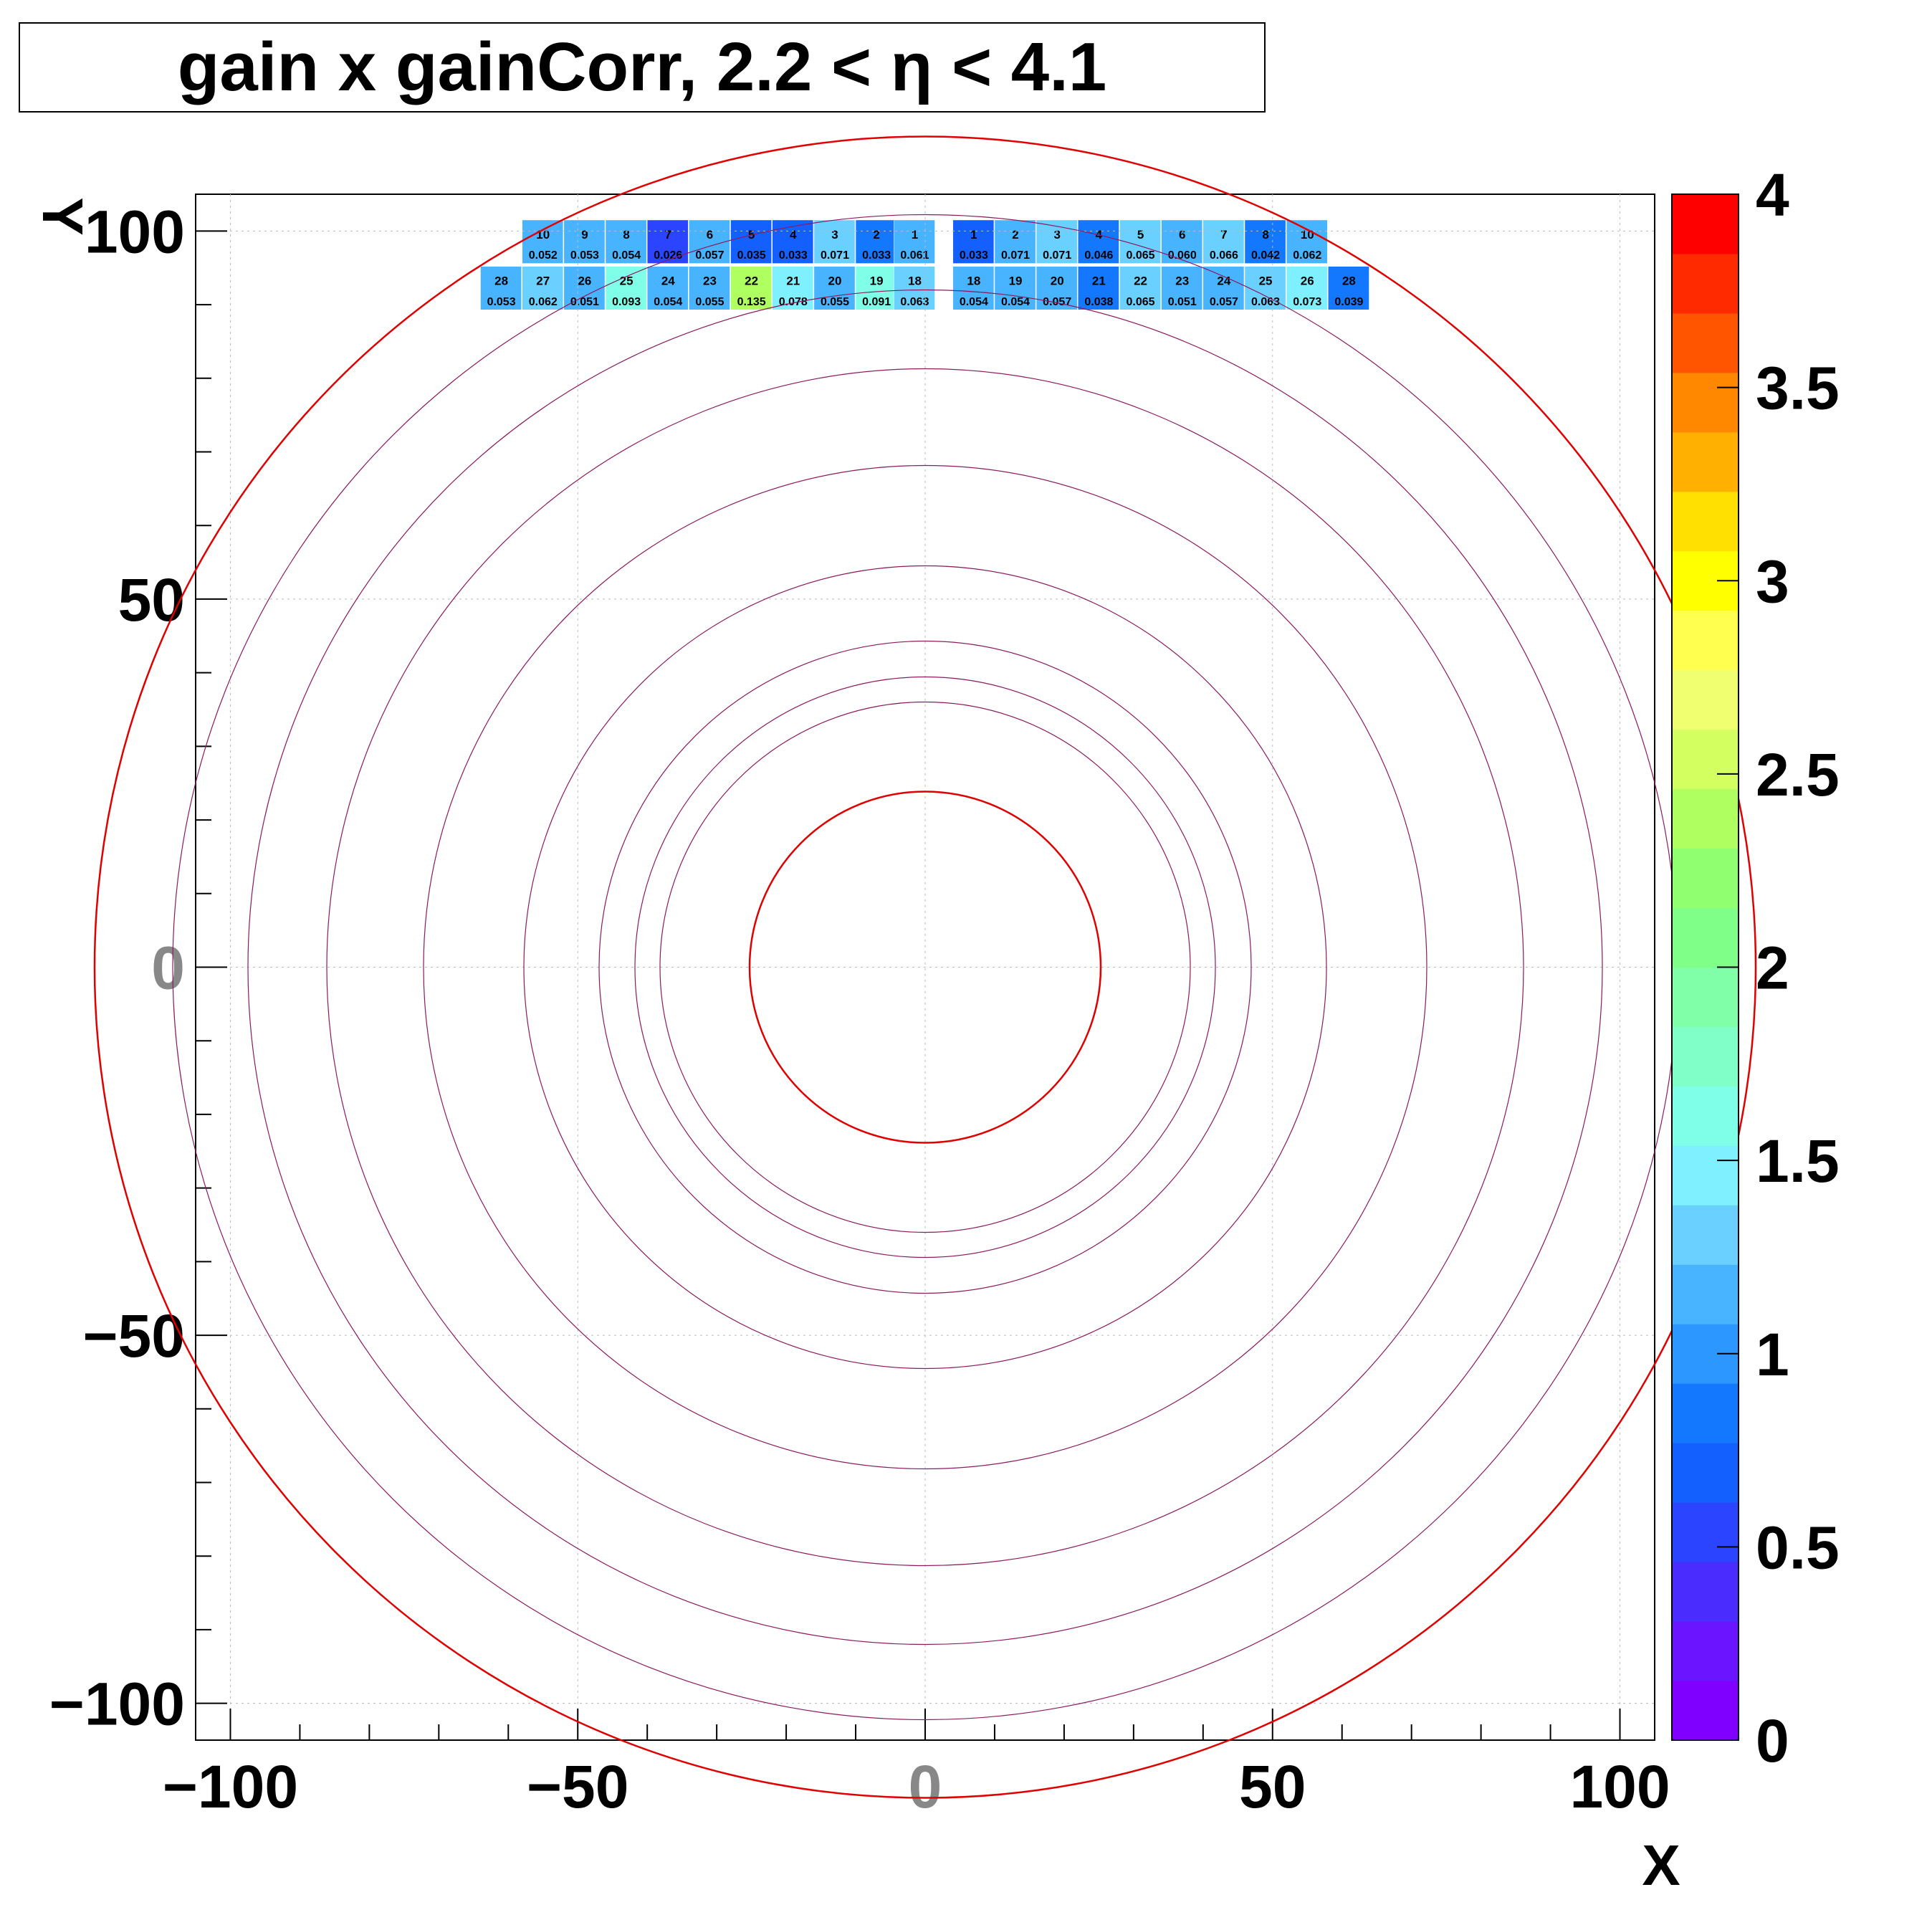 This screenshot has height=1915, width=1932. What do you see at coordinates (709, 302) in the screenshot?
I see `cell-value-label: 0.055` at bounding box center [709, 302].